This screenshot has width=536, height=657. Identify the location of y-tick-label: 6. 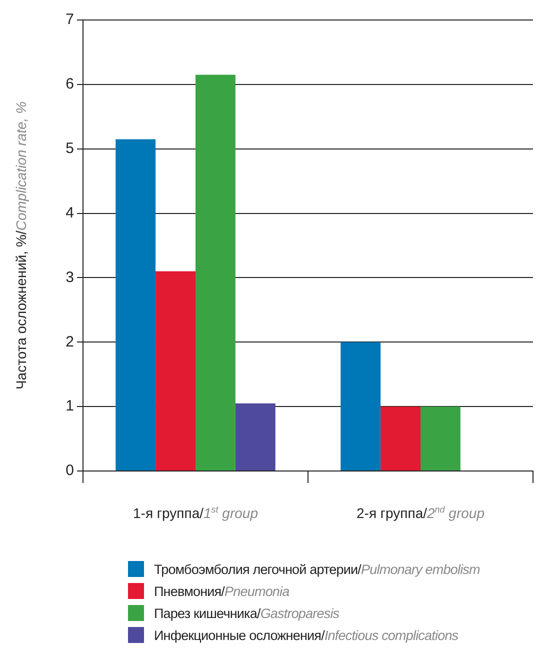
(70, 84).